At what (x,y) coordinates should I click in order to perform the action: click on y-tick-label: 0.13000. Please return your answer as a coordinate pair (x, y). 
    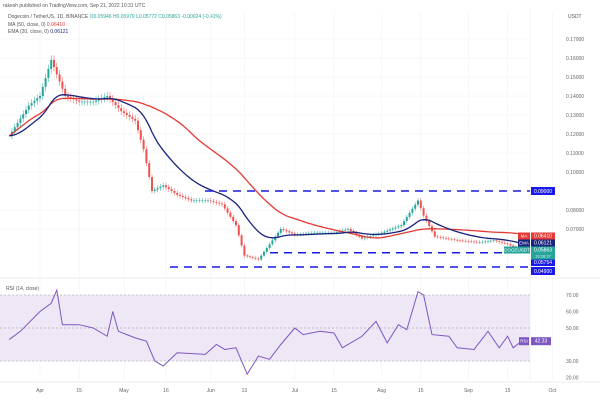
    Looking at the image, I should click on (575, 116).